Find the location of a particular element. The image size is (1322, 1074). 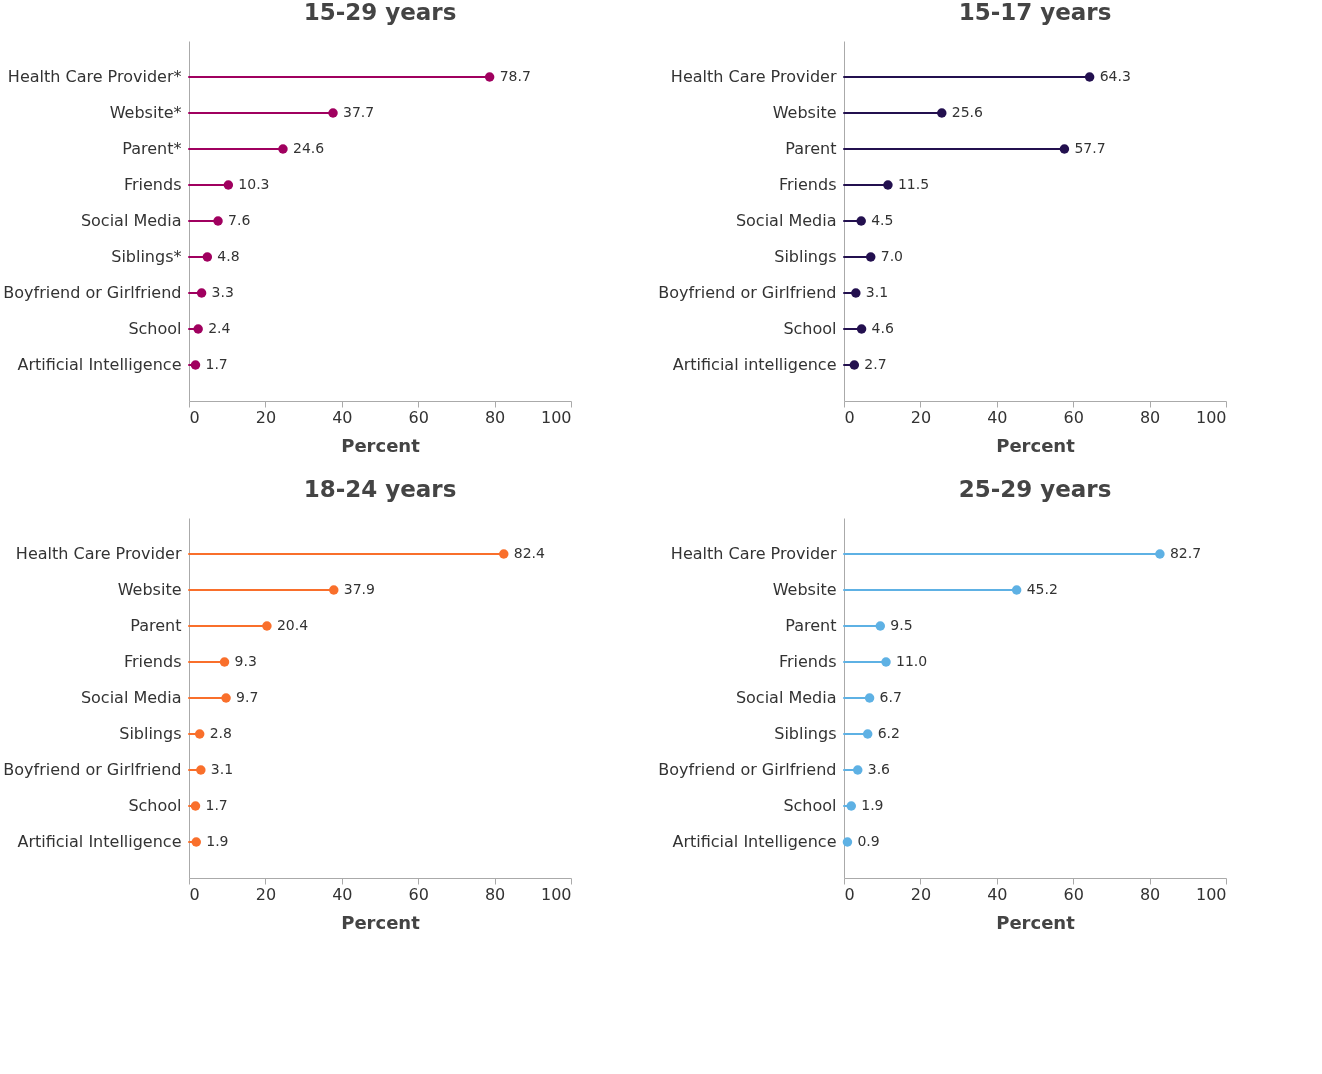

data-label: 3.3 is located at coordinates (222, 292).